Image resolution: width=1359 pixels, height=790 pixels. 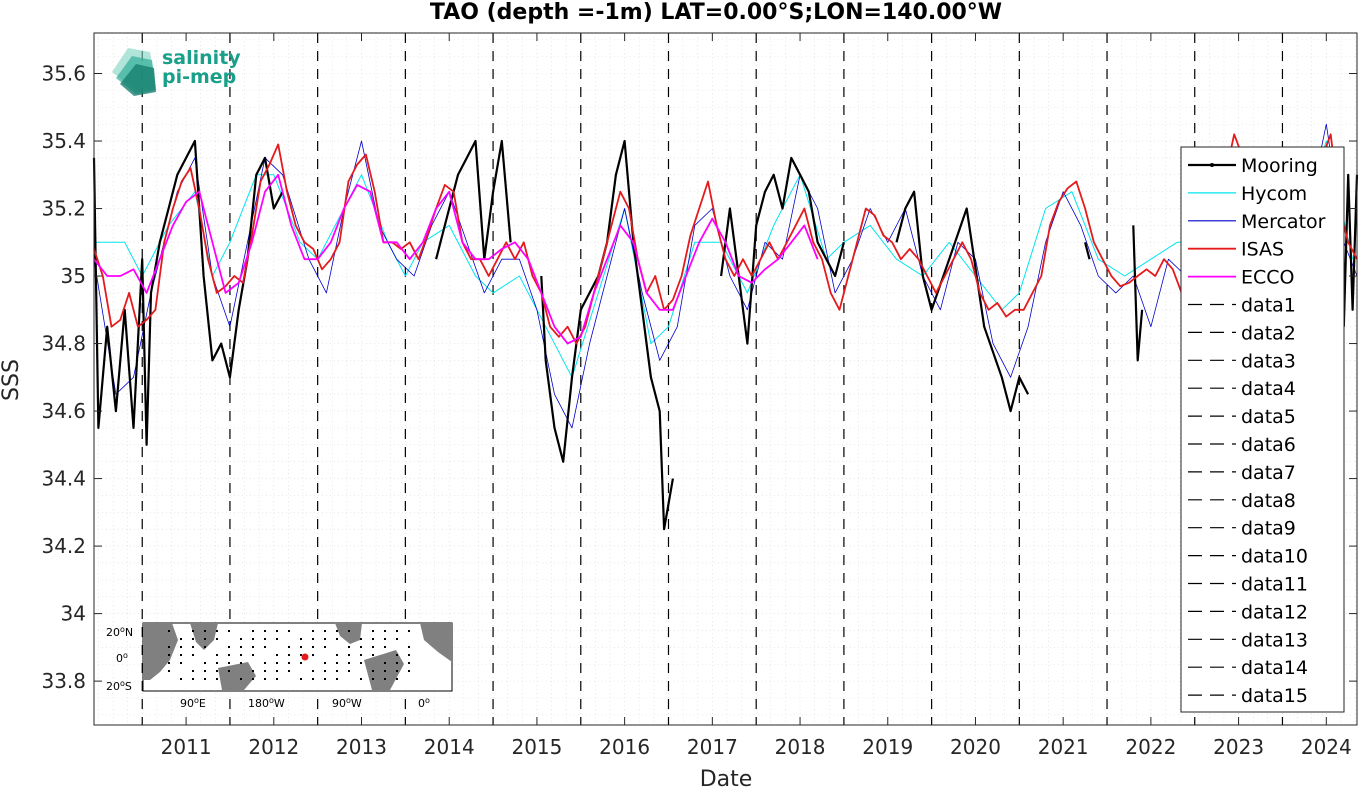 What do you see at coordinates (201, 58) in the screenshot?
I see `logo-line1: salinity` at bounding box center [201, 58].